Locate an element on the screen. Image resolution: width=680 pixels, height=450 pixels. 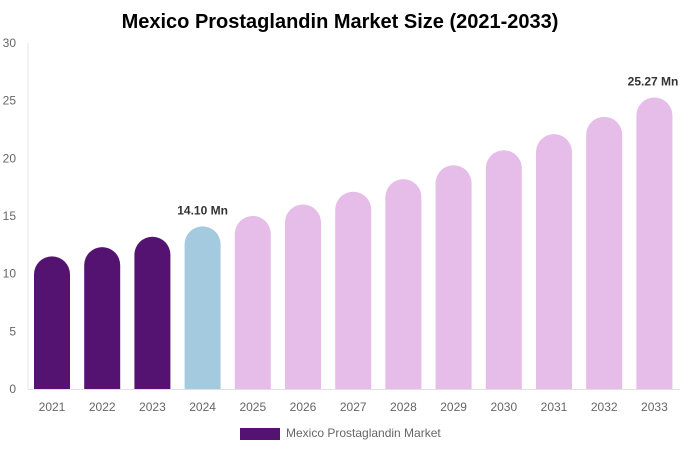
bar-2032 is located at coordinates (604, 252).